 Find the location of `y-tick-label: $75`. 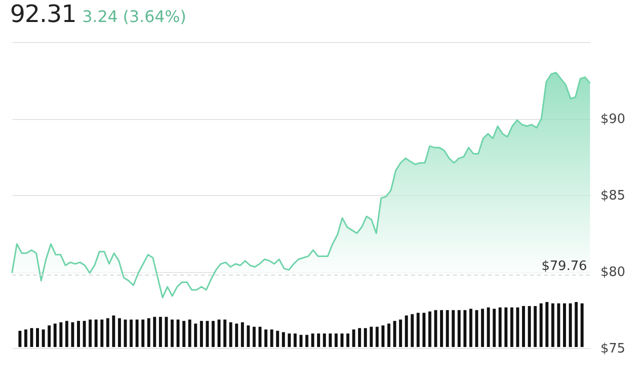

y-tick-label: $75 is located at coordinates (613, 349).